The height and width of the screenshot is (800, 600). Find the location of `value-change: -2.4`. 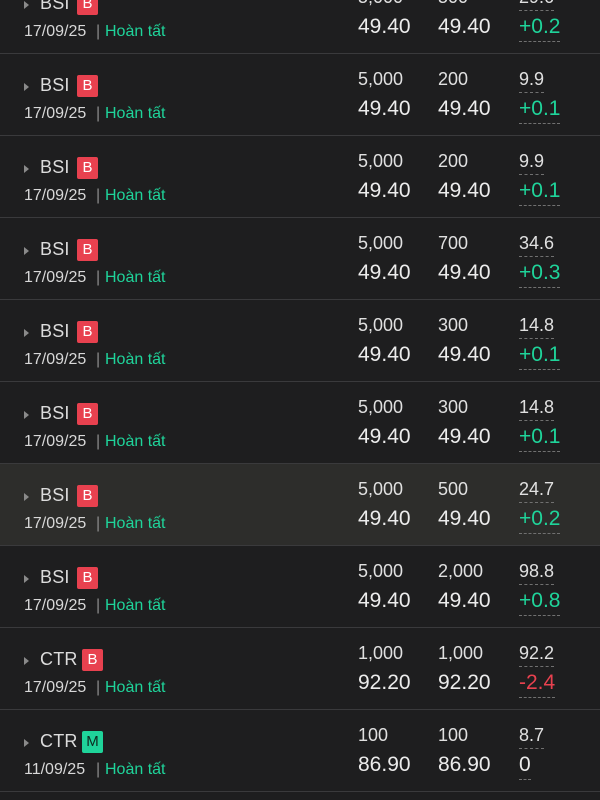

value-change: -2.4 is located at coordinates (537, 684).